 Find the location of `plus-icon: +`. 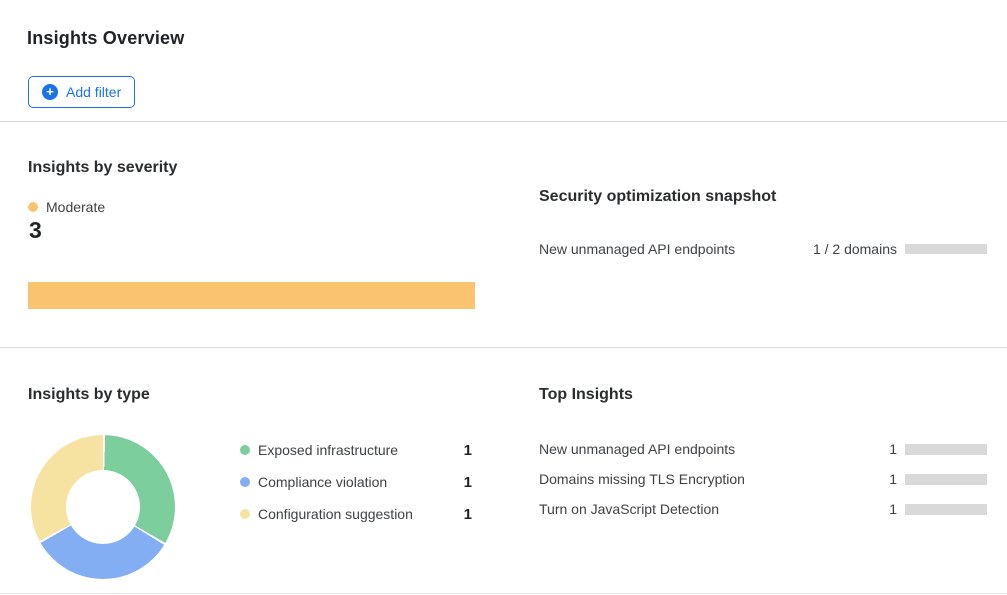

plus-icon: + is located at coordinates (50, 92).